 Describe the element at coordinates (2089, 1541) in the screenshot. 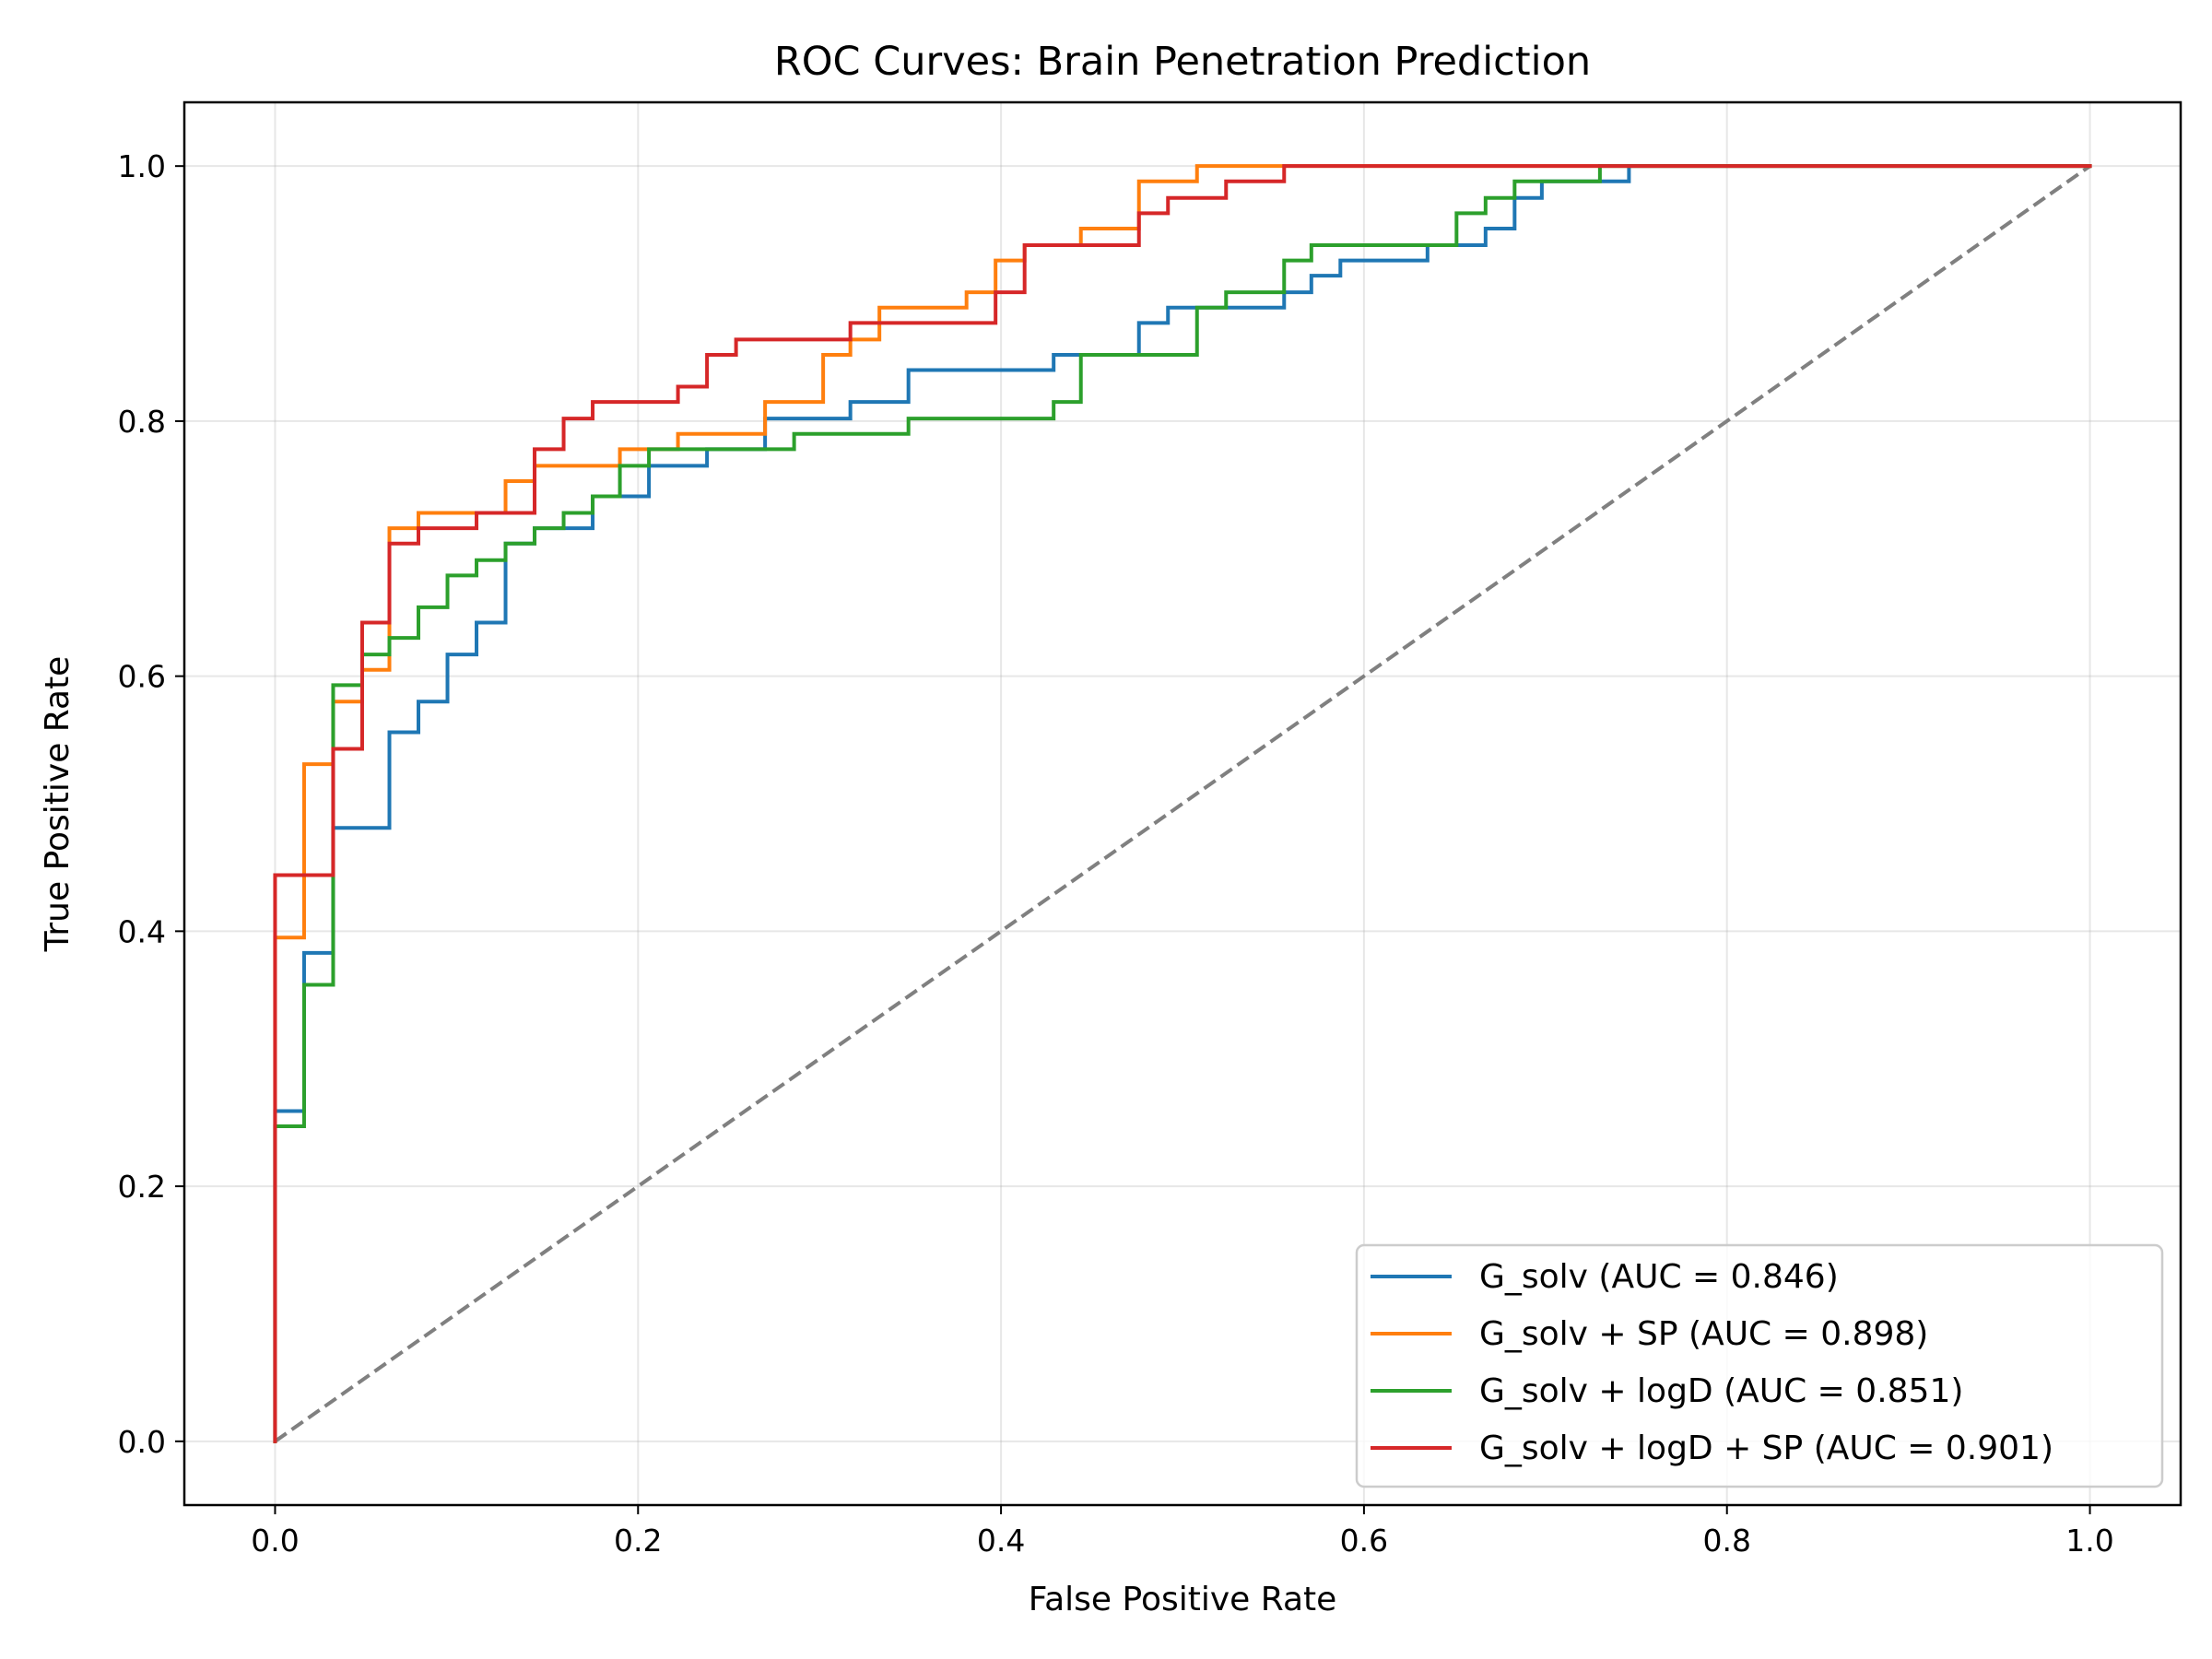

I see `x-tick-label: 1.0` at that location.